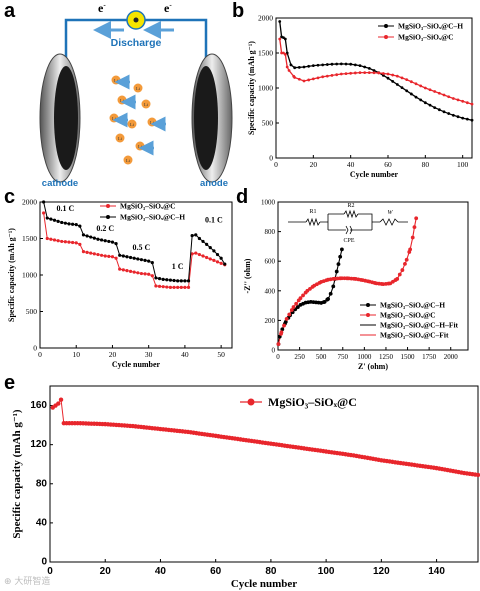 This screenshot has width=480, height=591. What do you see at coordinates (419, 325) in the screenshot?
I see `legend-entry: MgSiO₃–SiOₓ@C–H–Fit` at bounding box center [419, 325].